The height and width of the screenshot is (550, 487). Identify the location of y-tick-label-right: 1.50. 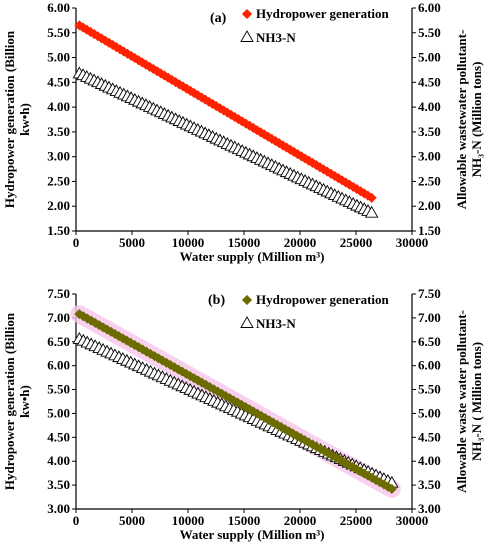
(429, 230).